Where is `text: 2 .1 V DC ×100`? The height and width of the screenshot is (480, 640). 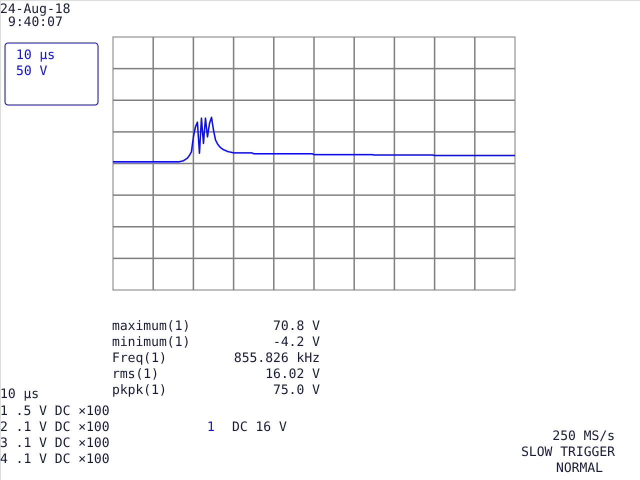
text: 2 .1 V DC ×100 is located at coordinates (55, 427).